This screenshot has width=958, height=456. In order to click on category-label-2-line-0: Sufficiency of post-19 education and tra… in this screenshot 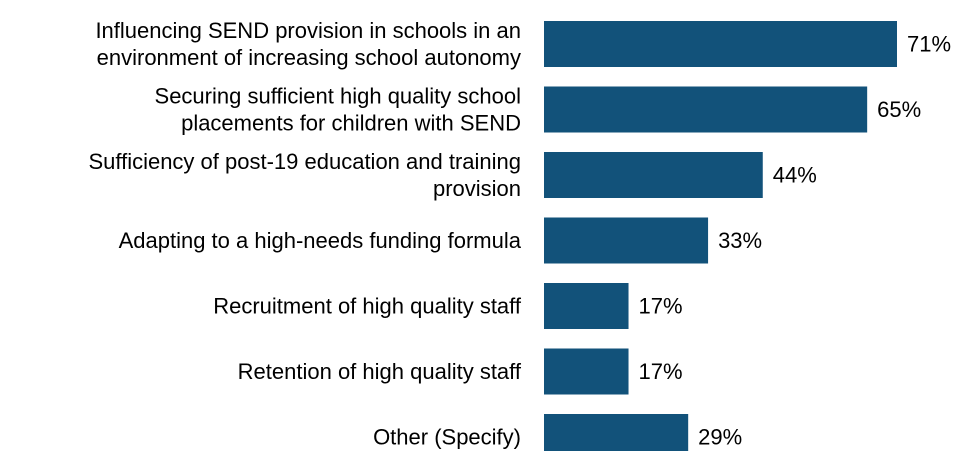, I will do `click(304, 161)`.